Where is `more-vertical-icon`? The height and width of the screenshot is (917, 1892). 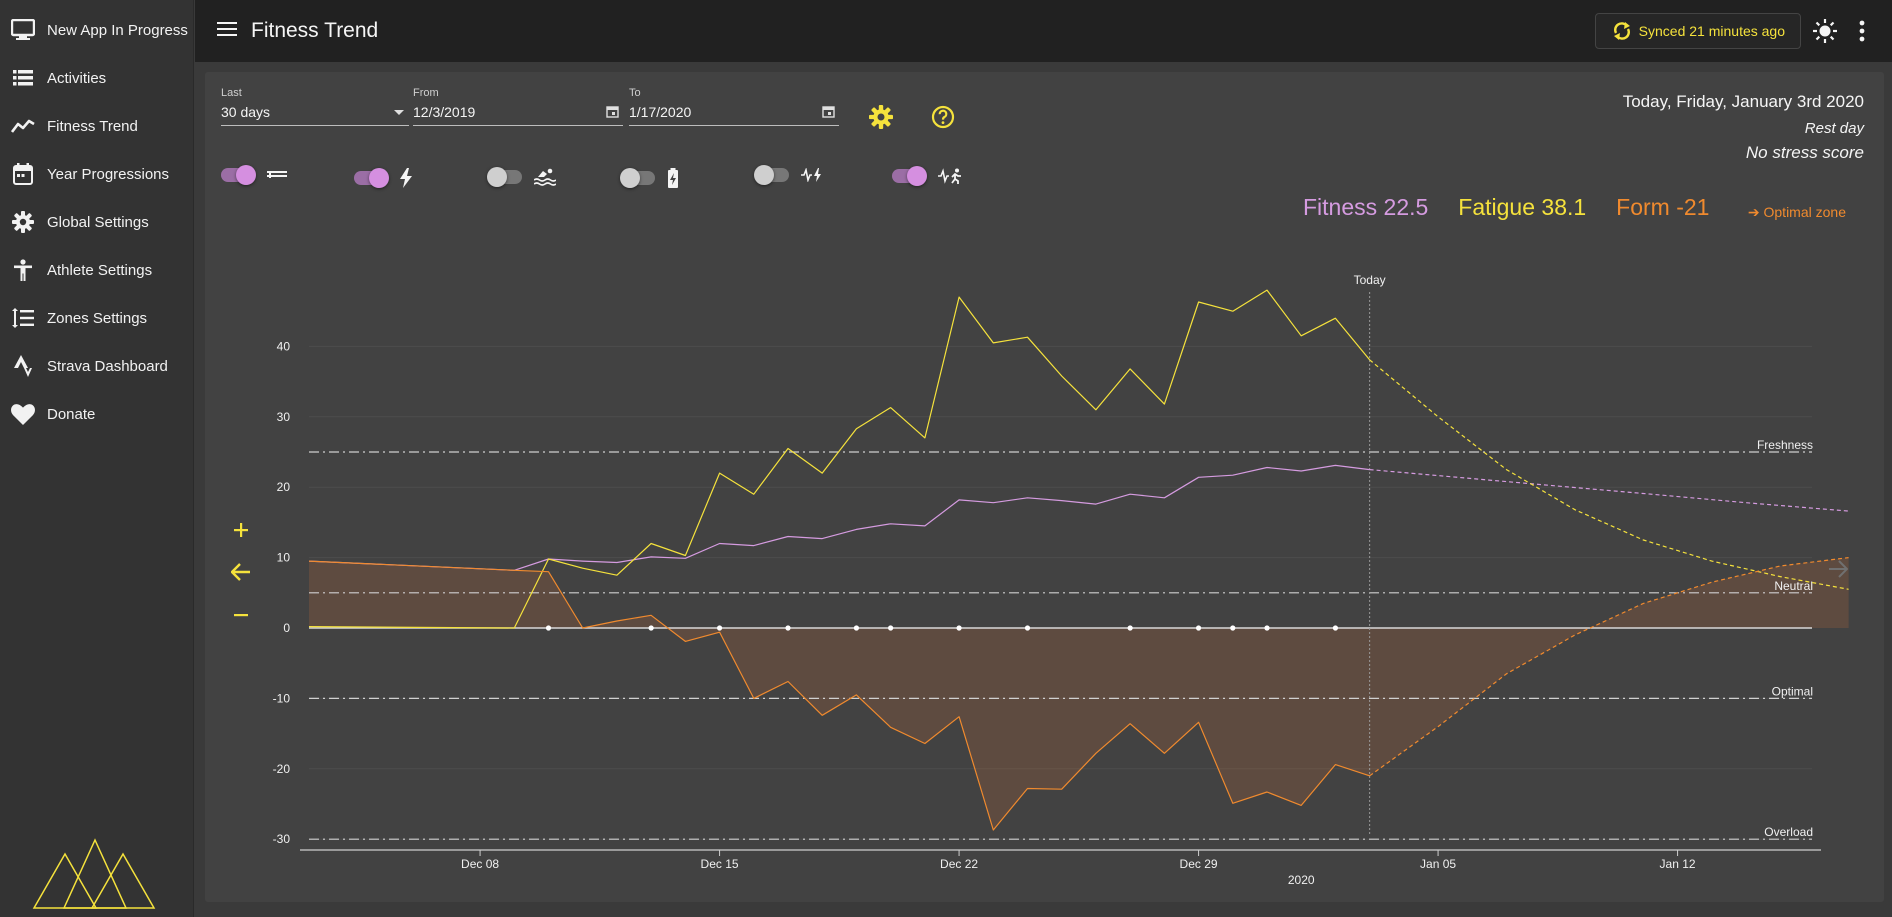 more-vertical-icon is located at coordinates (1862, 31).